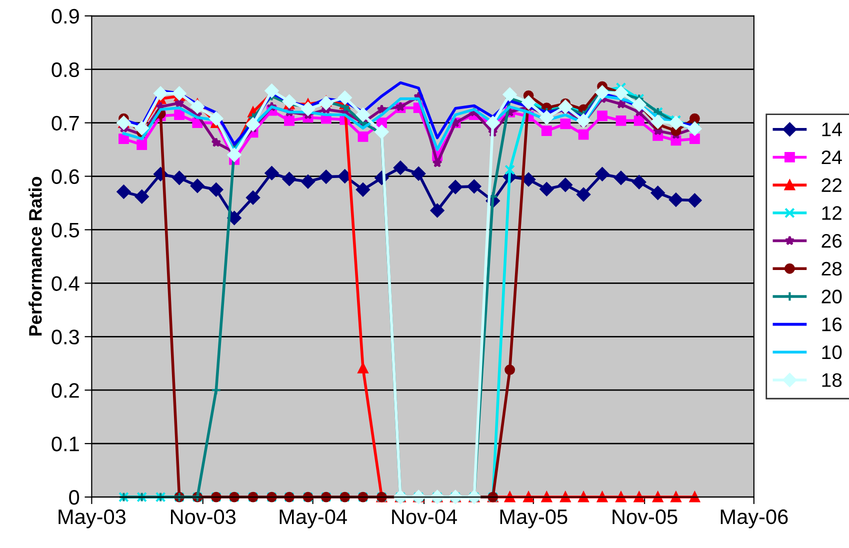 This screenshot has height=548, width=849. What do you see at coordinates (65, 337) in the screenshot?
I see `y-tick-label: 0.3` at bounding box center [65, 337].